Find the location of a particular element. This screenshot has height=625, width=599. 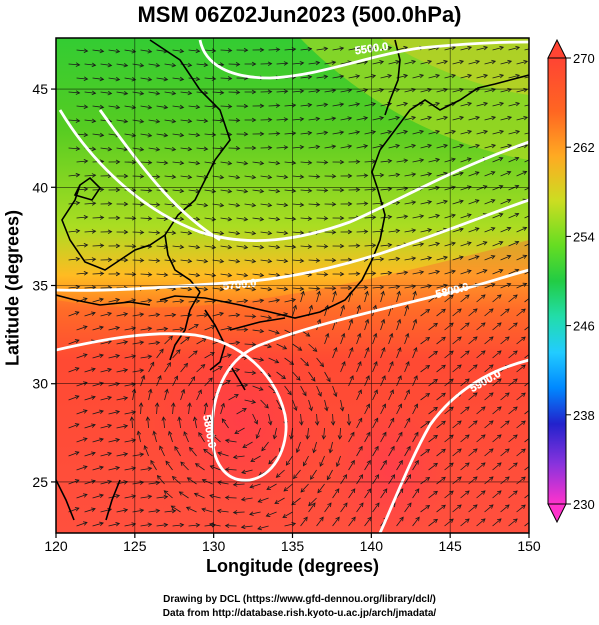

x-axis-ticks: 120 125 130 135 140 145 150 is located at coordinates (292, 543).